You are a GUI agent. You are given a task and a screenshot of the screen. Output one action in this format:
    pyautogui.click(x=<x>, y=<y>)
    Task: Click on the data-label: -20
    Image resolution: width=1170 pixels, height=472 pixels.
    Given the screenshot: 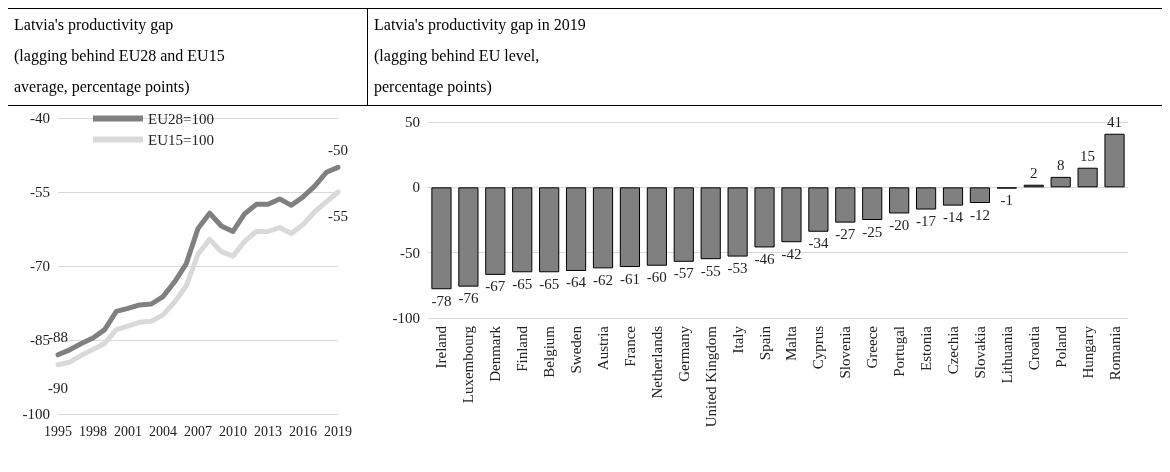 What is the action you would take?
    pyautogui.click(x=899, y=224)
    